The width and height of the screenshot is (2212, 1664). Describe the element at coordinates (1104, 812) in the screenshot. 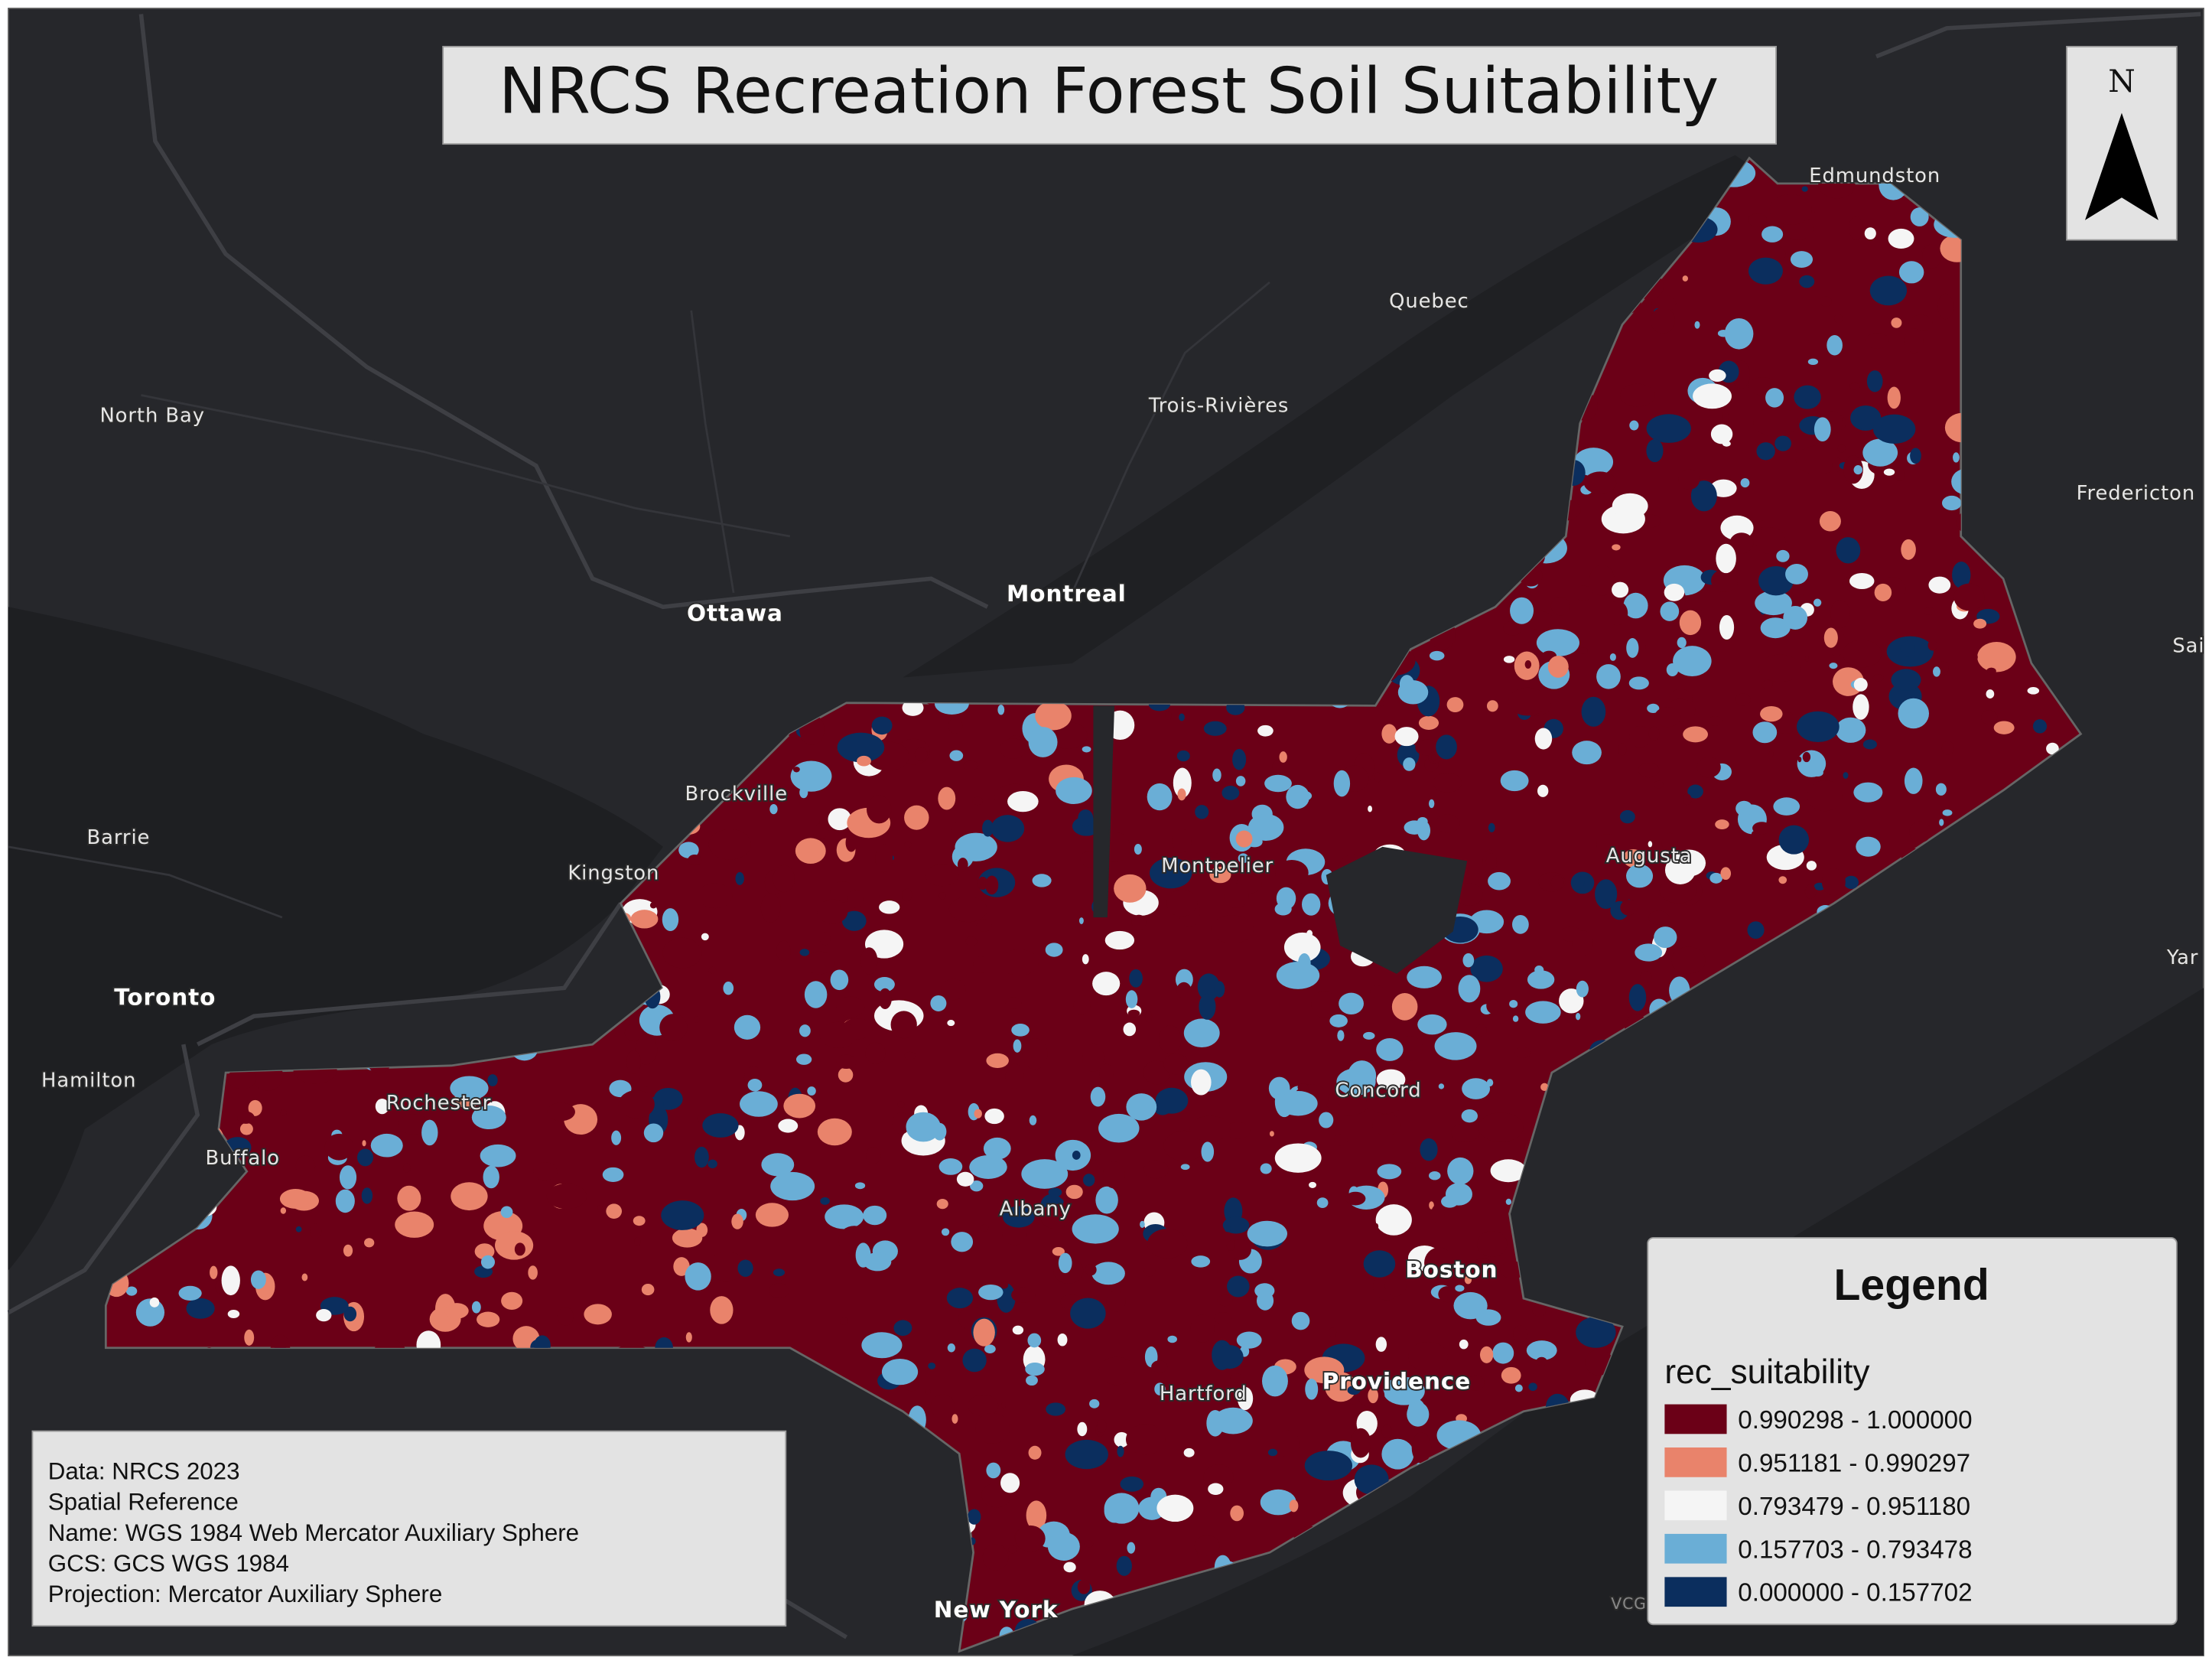

I see `lake` at that location.